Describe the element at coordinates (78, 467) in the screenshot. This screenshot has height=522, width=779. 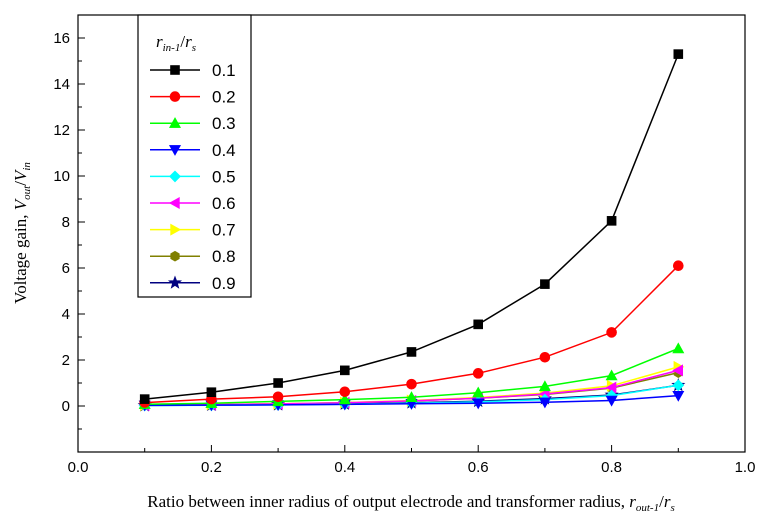
I see `x-tick-label: 0.0` at that location.